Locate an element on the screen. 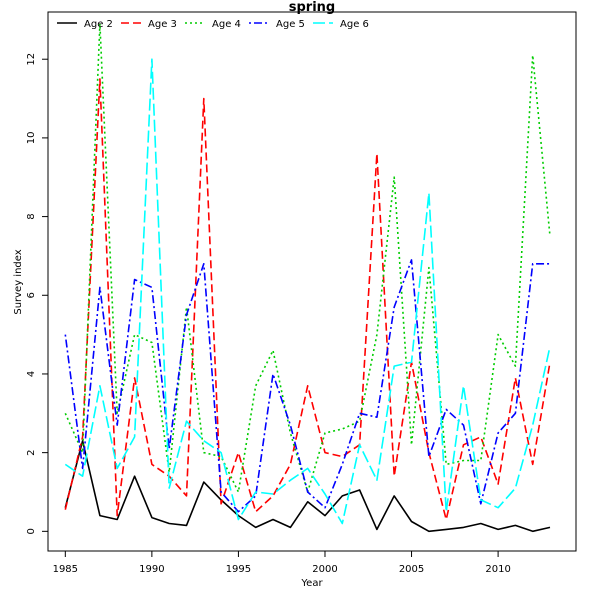 Image resolution: width=600 pixels, height=600 pixels. x-tick-label: 2000 is located at coordinates (324, 569).